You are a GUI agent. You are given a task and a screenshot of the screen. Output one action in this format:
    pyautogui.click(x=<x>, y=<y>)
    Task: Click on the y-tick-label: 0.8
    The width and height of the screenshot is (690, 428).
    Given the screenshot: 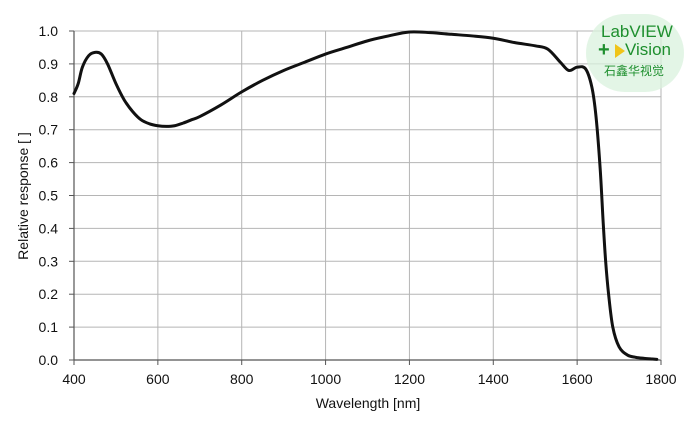 What is the action you would take?
    pyautogui.click(x=49, y=97)
    